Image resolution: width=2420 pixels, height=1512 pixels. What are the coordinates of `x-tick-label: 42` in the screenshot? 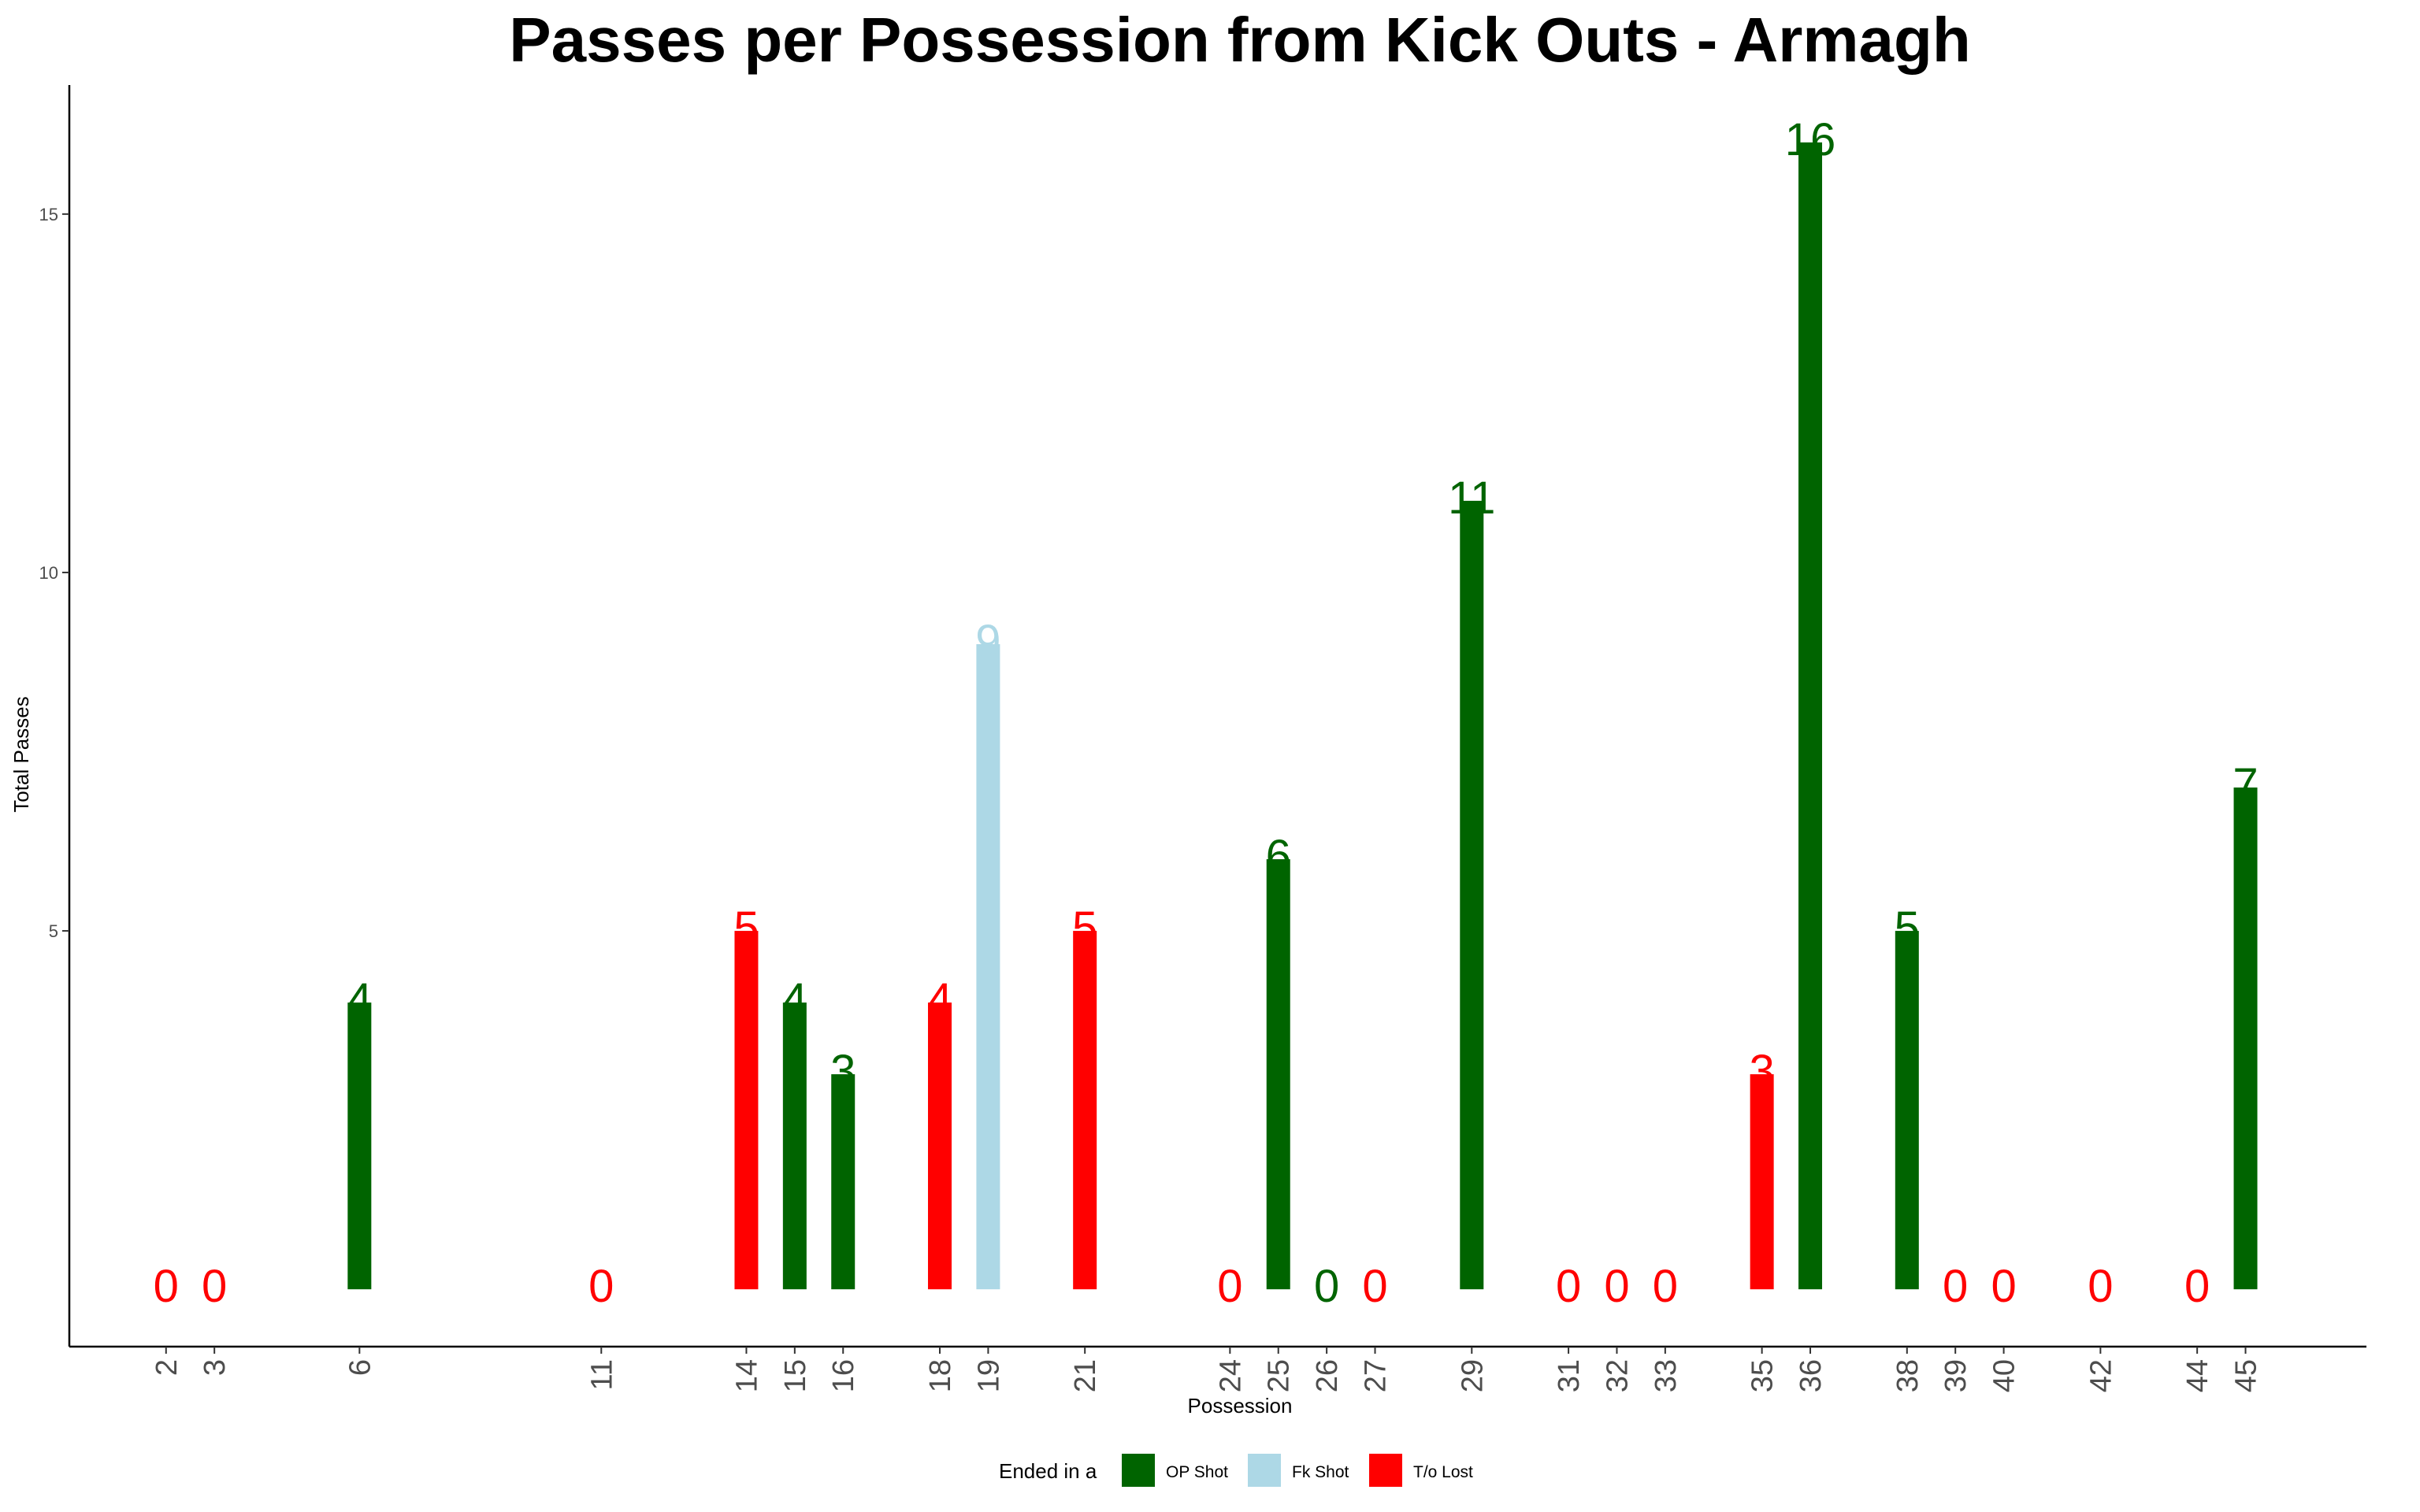 It's located at (2101, 1375).